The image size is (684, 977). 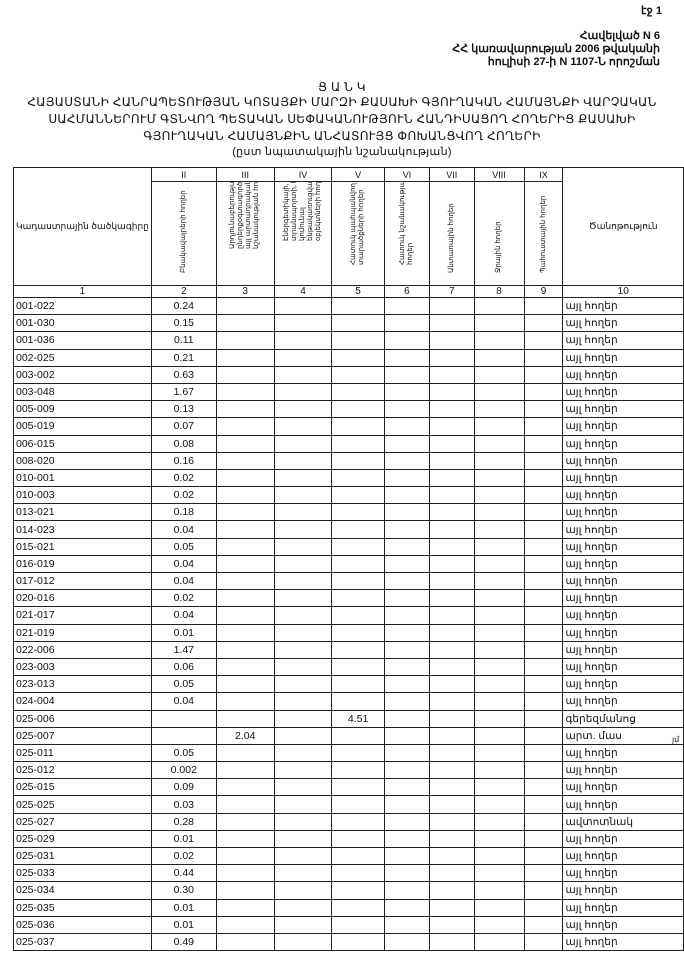 What do you see at coordinates (183, 374) in the screenshot?
I see `area-cell: 0.63` at bounding box center [183, 374].